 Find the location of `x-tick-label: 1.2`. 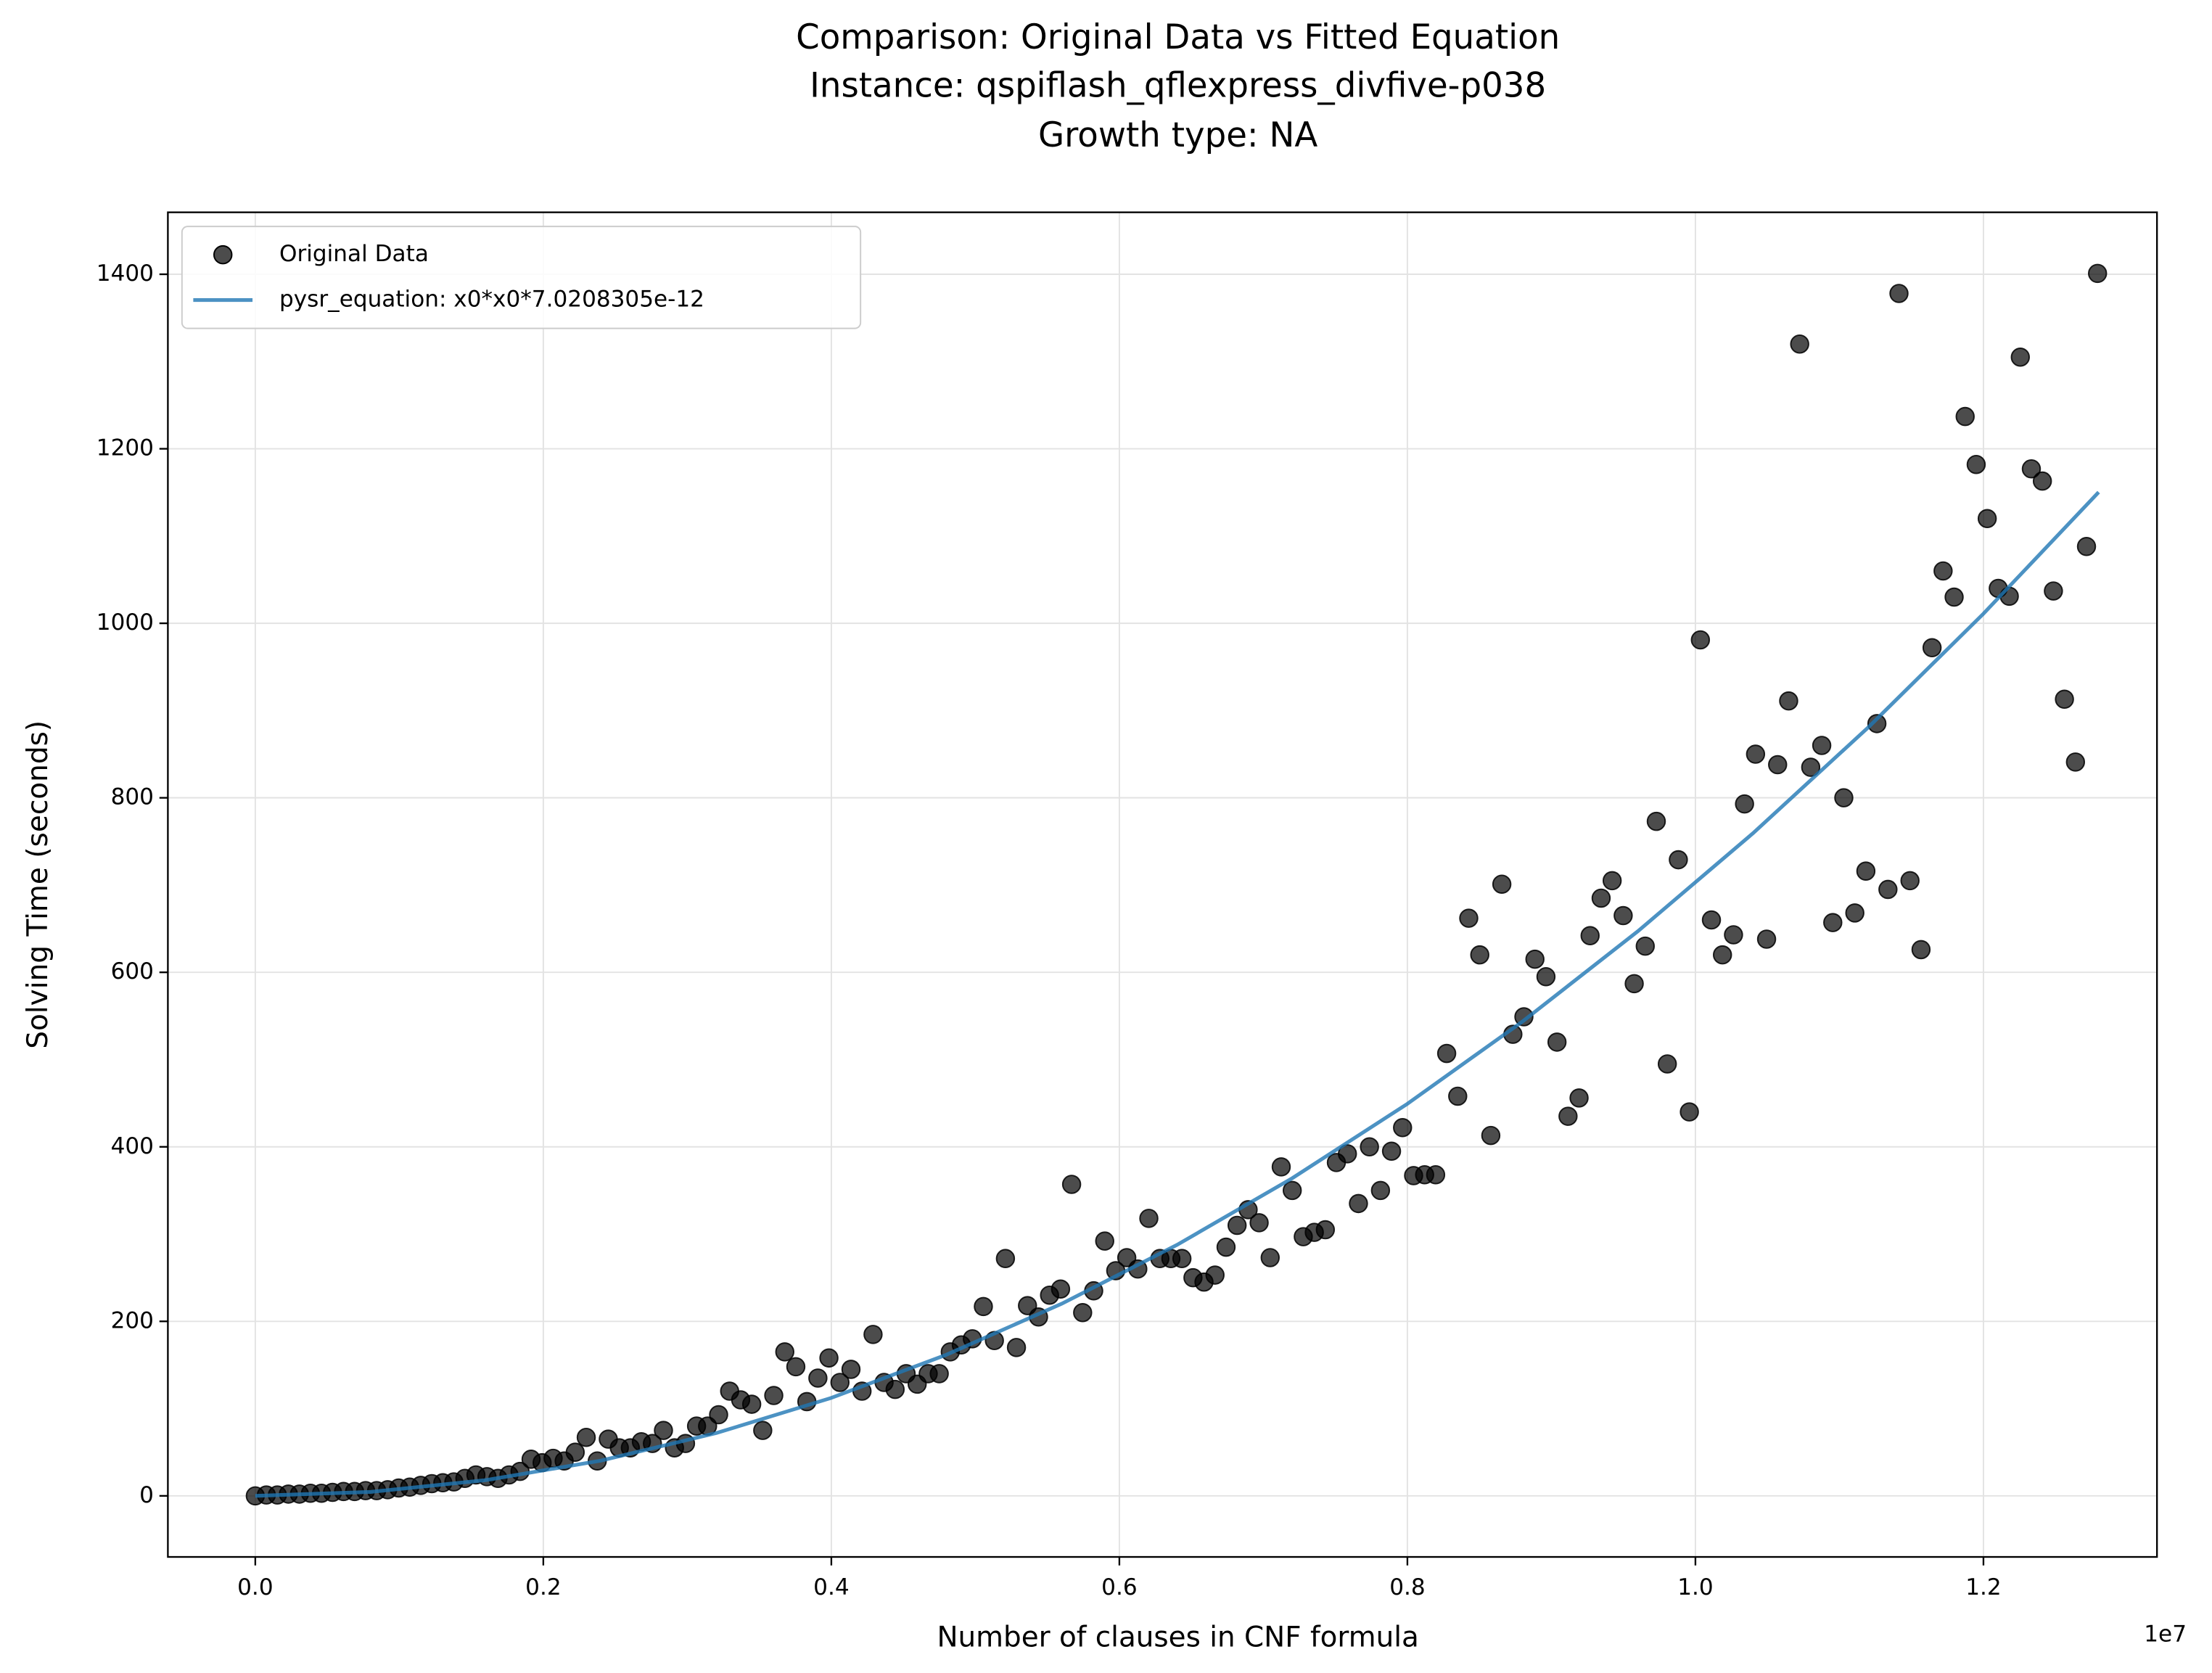

x-tick-label: 1.2 is located at coordinates (1983, 1587).